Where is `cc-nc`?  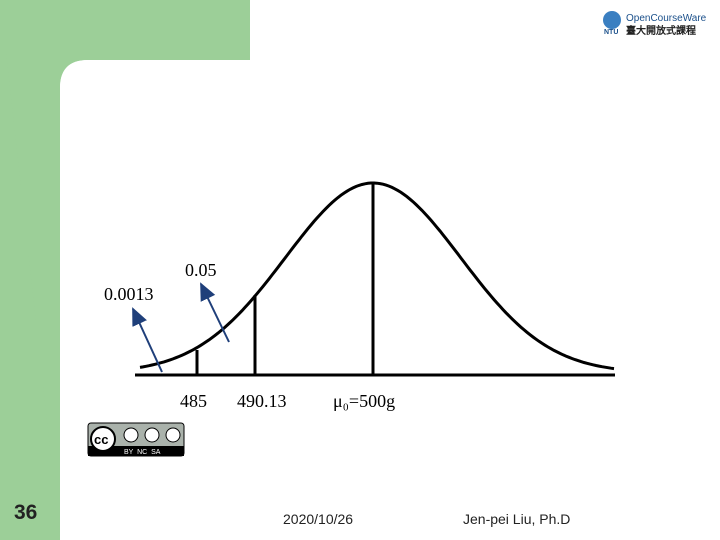
cc-nc is located at coordinates (152, 435).